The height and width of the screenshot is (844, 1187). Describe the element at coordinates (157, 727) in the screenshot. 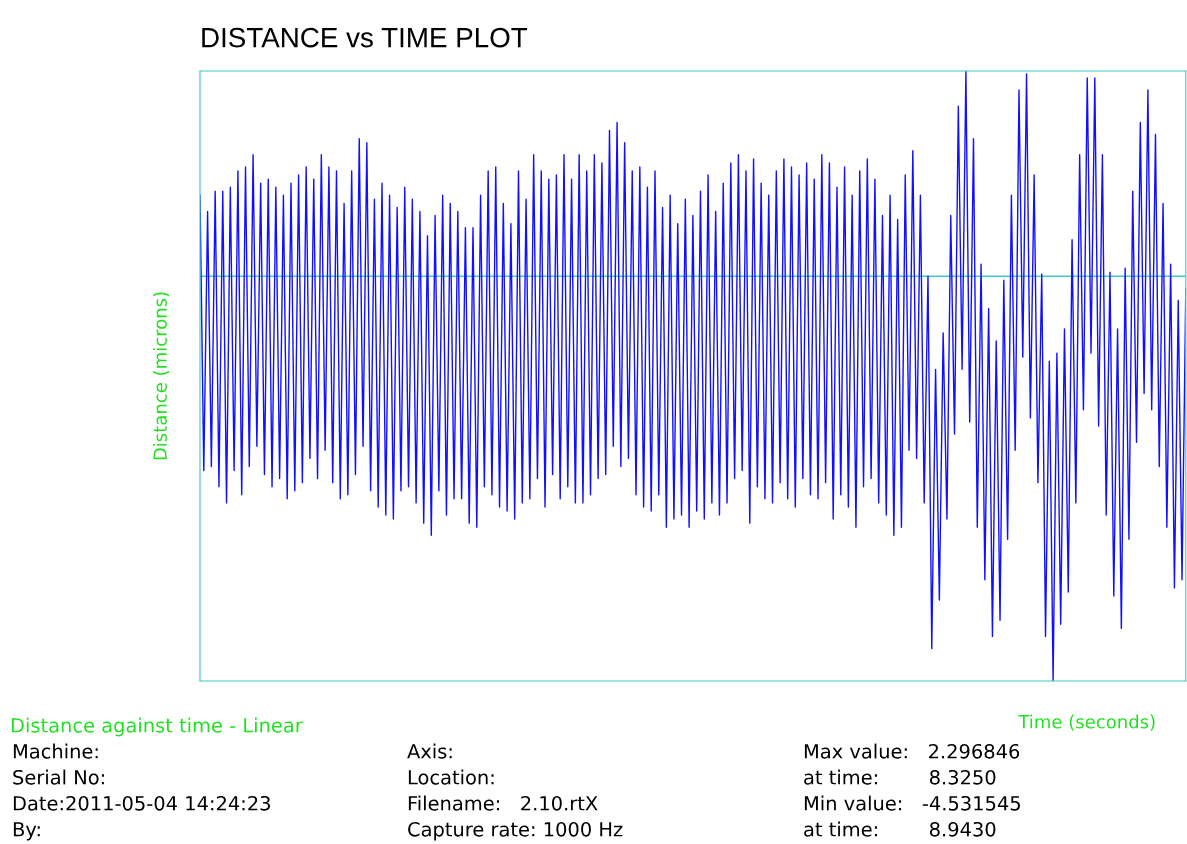

I see `text: Distance against time - Linear` at that location.